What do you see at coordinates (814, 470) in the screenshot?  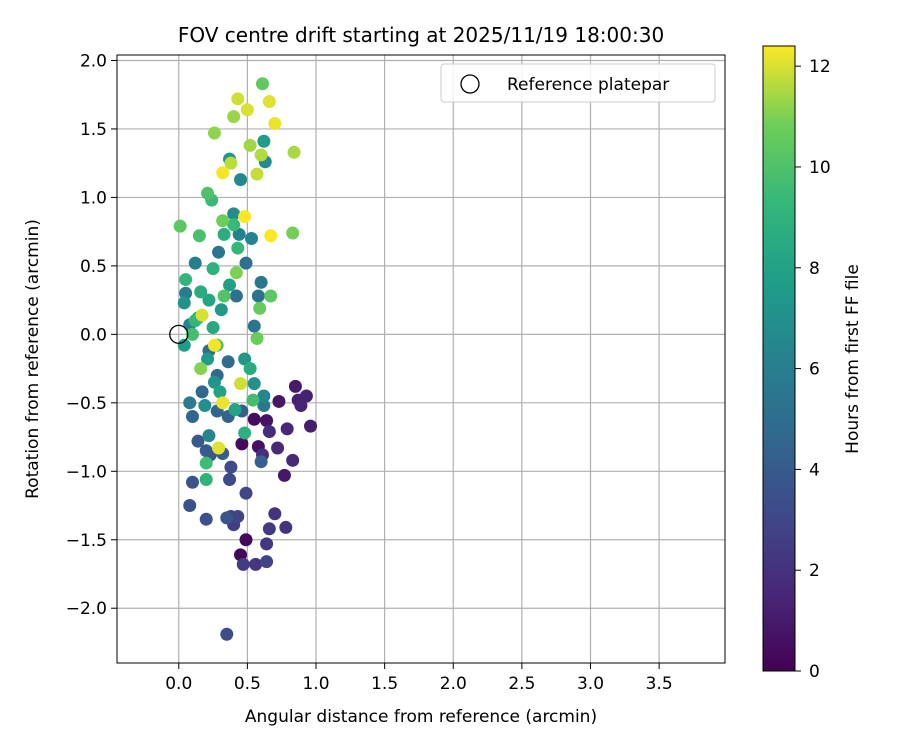 I see `colorbar-tick-label: 4` at bounding box center [814, 470].